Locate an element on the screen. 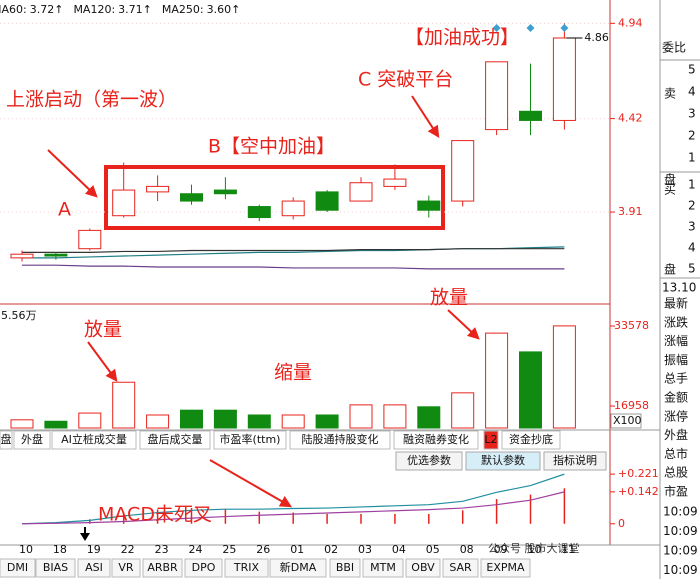  annotation: B【空中加油】 is located at coordinates (271, 147).